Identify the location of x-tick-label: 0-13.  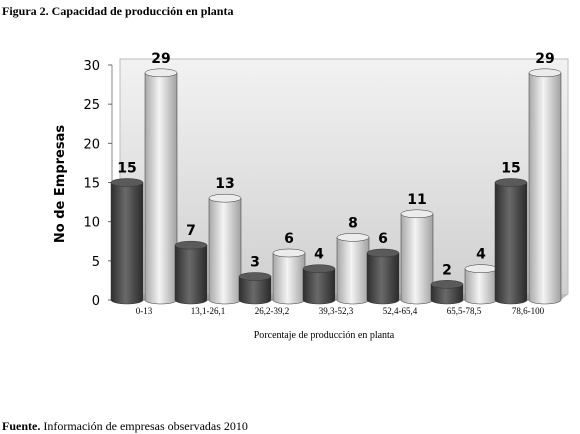
(144, 311).